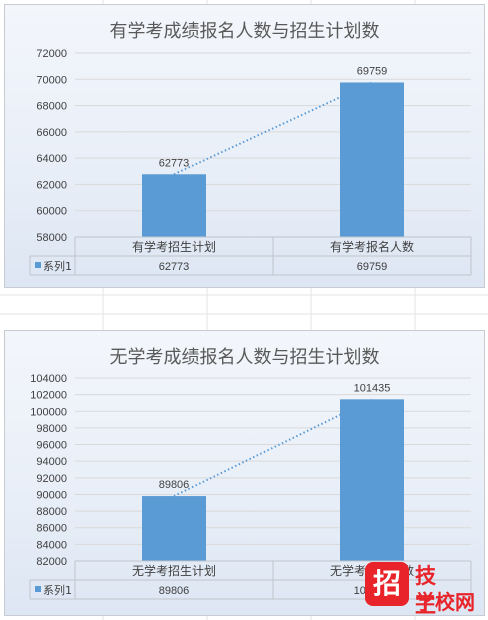  I want to click on y-tick-label: 82000, so click(51, 562).